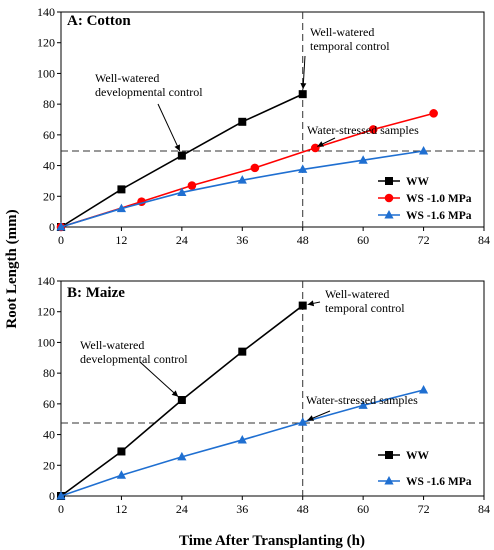  What do you see at coordinates (272, 541) in the screenshot?
I see `x-axis-title: Time After Transplanting (h)` at bounding box center [272, 541].